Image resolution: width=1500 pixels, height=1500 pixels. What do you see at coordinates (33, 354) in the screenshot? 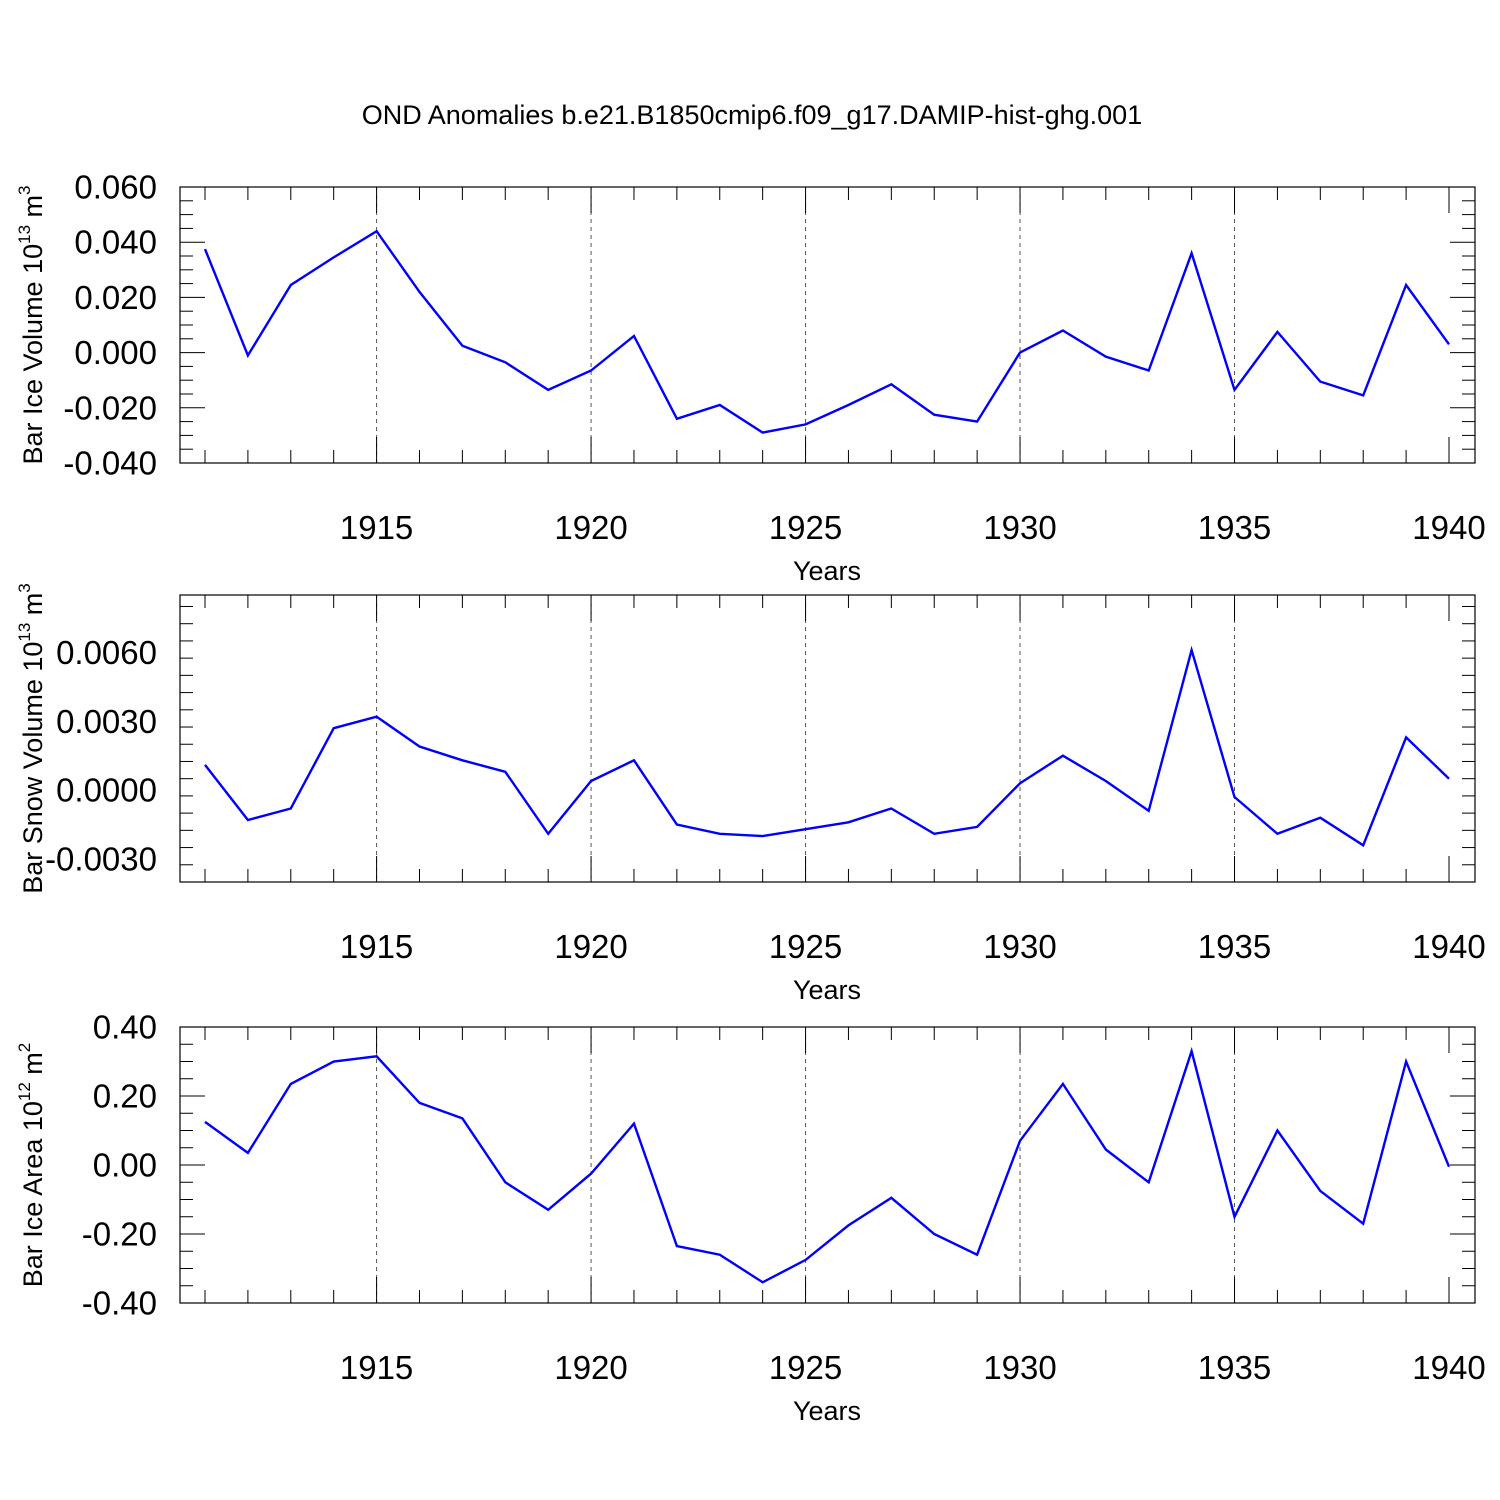
I see `y-axis-label-text: Bar Ice Volume 10` at bounding box center [33, 354].